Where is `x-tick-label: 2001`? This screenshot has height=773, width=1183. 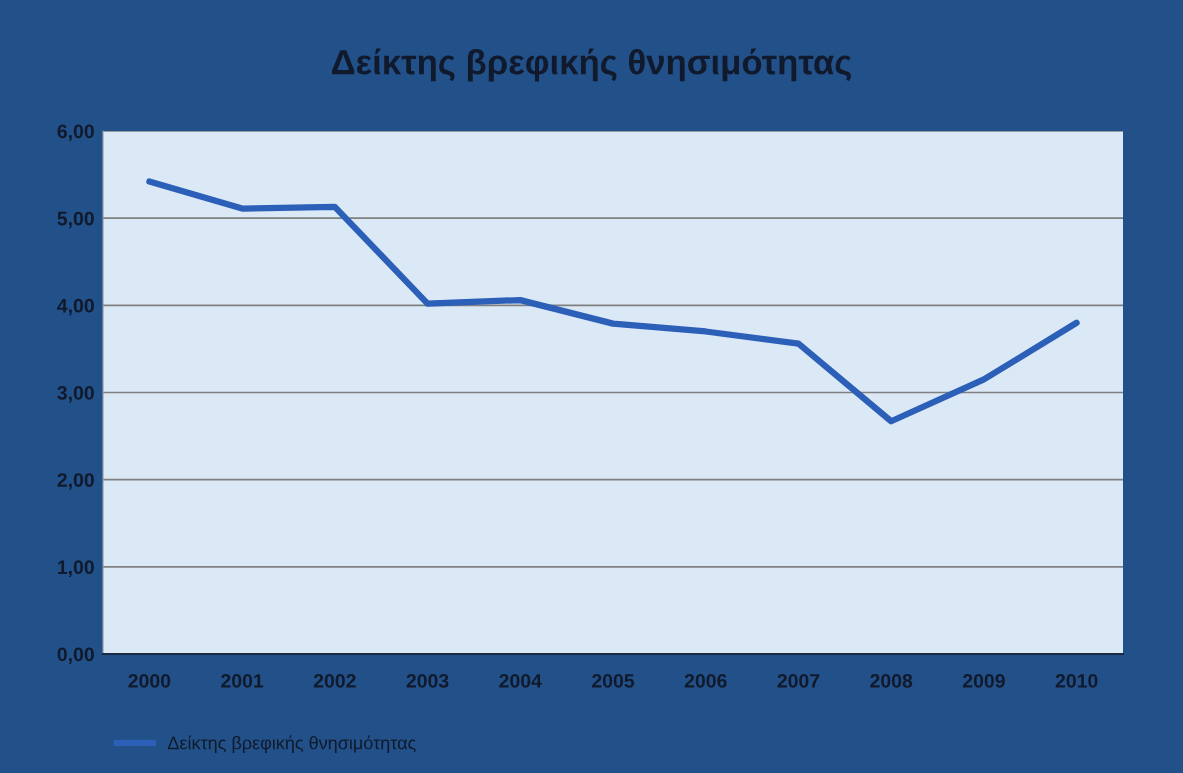
x-tick-label: 2001 is located at coordinates (242, 680).